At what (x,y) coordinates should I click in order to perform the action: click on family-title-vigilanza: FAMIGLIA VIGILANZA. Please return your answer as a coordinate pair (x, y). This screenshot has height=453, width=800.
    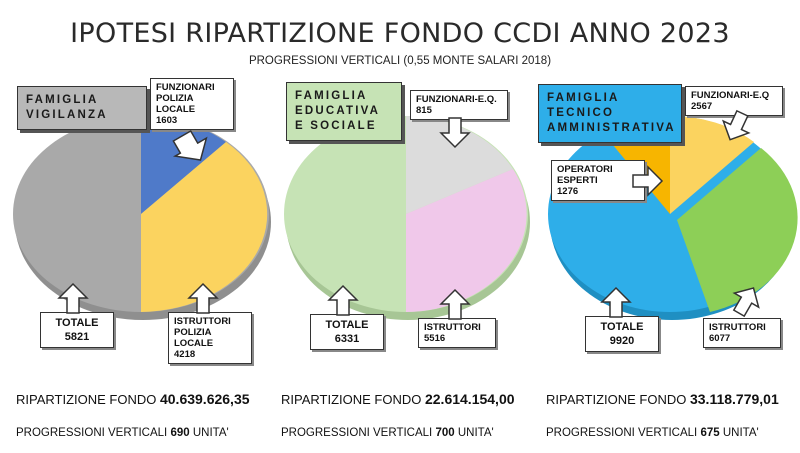
    Looking at the image, I should click on (82, 108).